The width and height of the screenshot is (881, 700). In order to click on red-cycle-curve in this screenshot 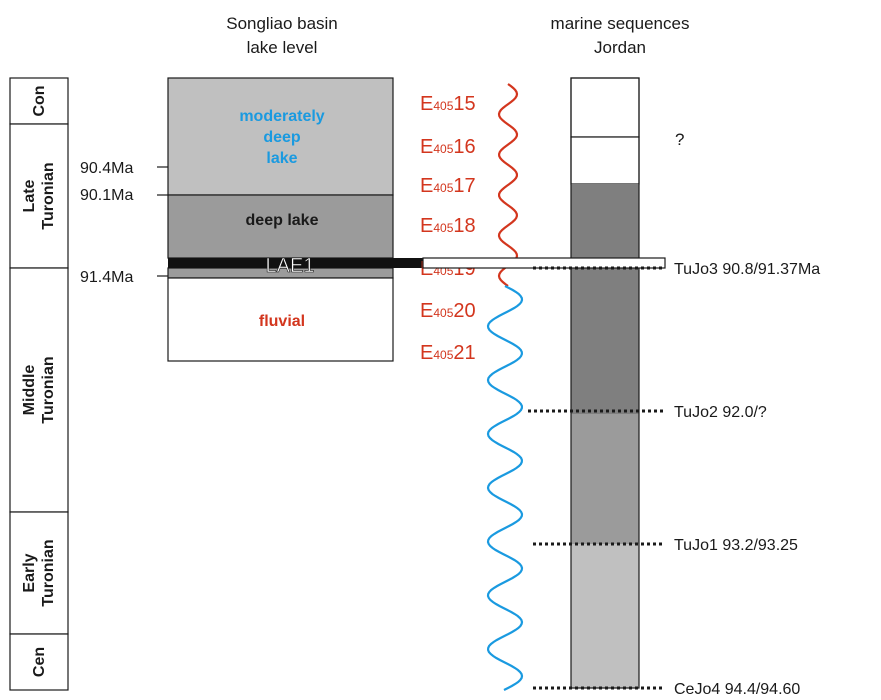, I will do `click(508, 185)`.